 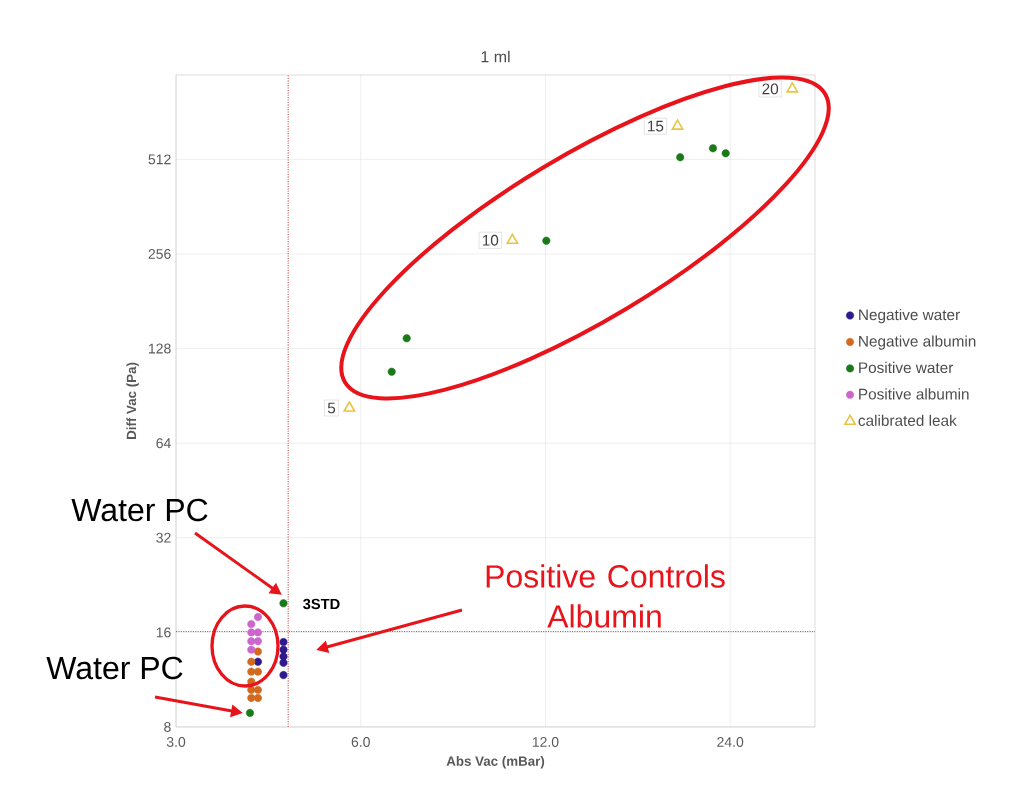 I want to click on legend-label: Negative albumin, so click(x=917, y=342).